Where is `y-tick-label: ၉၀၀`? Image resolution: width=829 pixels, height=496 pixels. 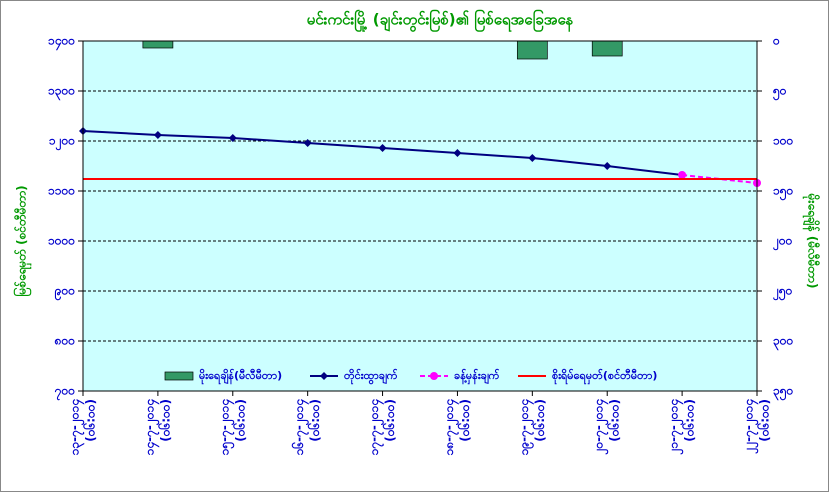 y-tick-label: ၉၀၀ is located at coordinates (65, 293).